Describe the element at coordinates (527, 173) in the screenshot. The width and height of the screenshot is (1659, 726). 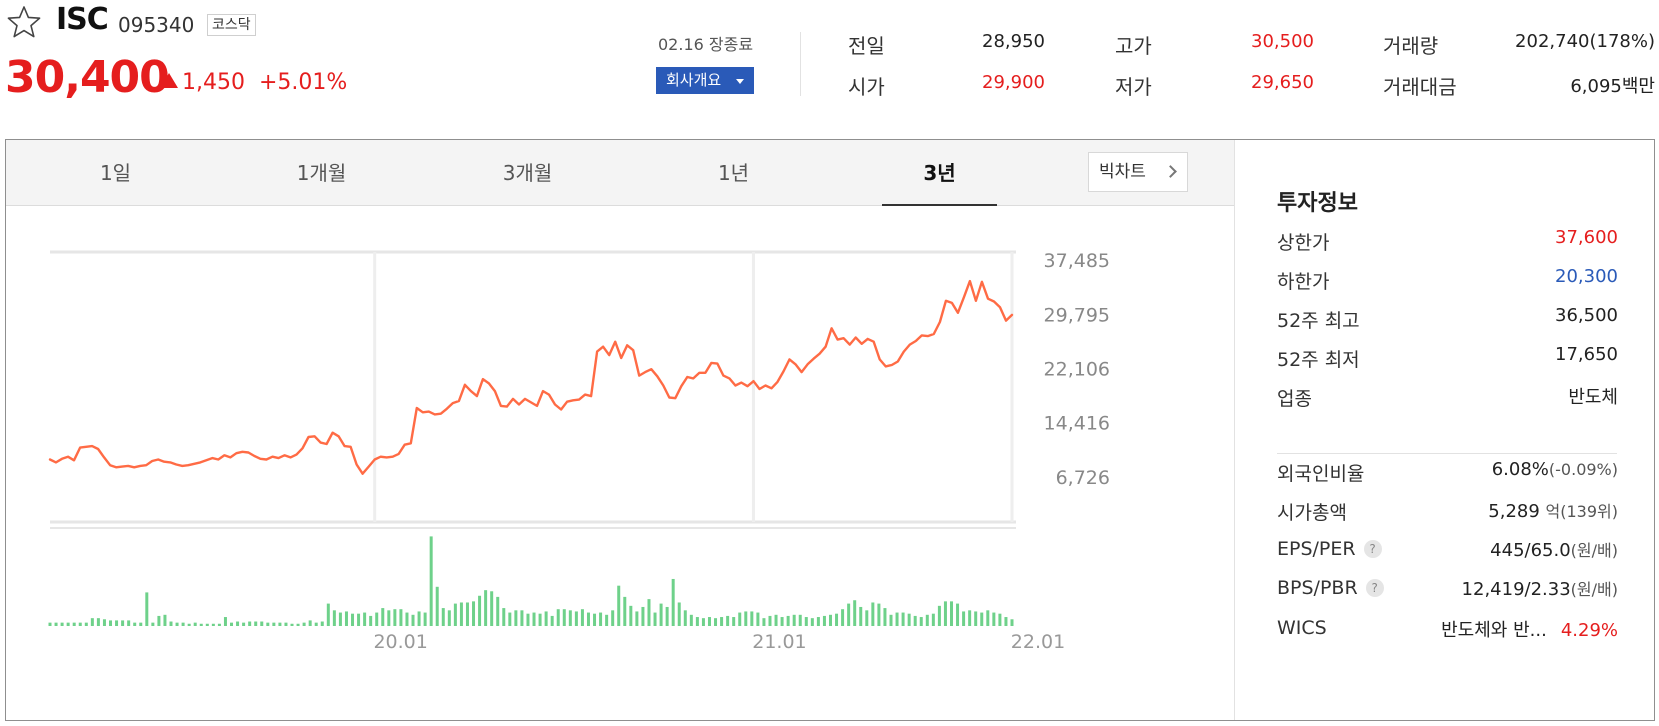
I see `tab-3m: 3개월` at that location.